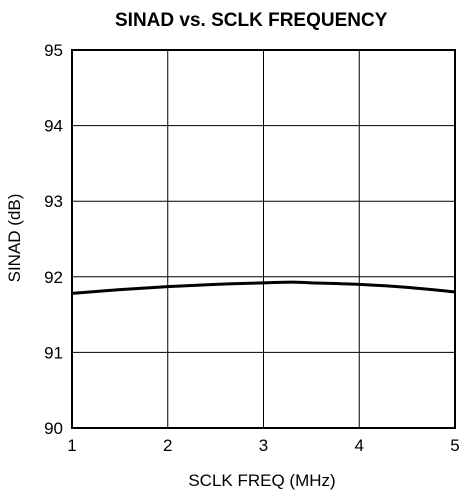 The image size is (461, 497). What do you see at coordinates (359, 445) in the screenshot?
I see `x-tick-label: 4` at bounding box center [359, 445].